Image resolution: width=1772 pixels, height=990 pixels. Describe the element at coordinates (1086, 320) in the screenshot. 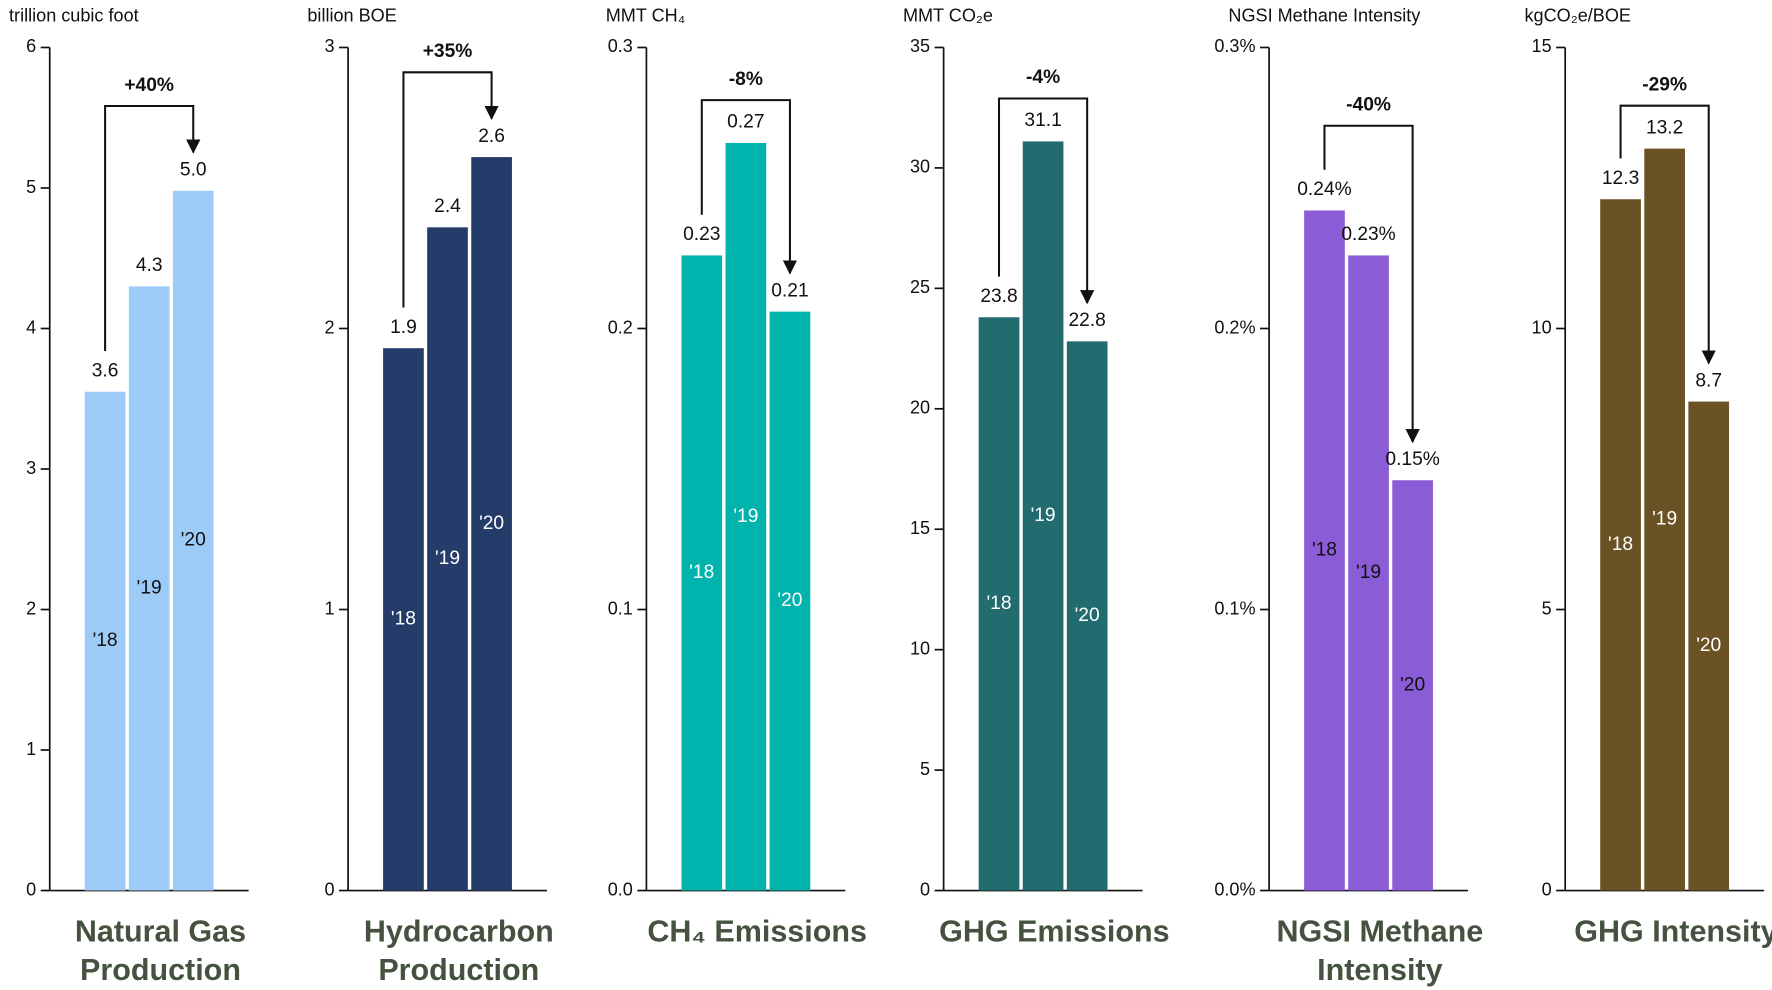

I see `value-label: 22.8` at that location.